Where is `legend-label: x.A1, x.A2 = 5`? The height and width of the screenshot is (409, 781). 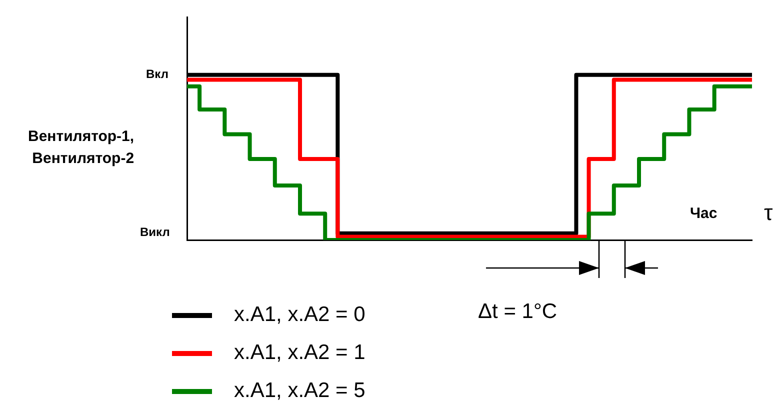 legend-label: x.A1, x.A2 = 5 is located at coordinates (300, 391).